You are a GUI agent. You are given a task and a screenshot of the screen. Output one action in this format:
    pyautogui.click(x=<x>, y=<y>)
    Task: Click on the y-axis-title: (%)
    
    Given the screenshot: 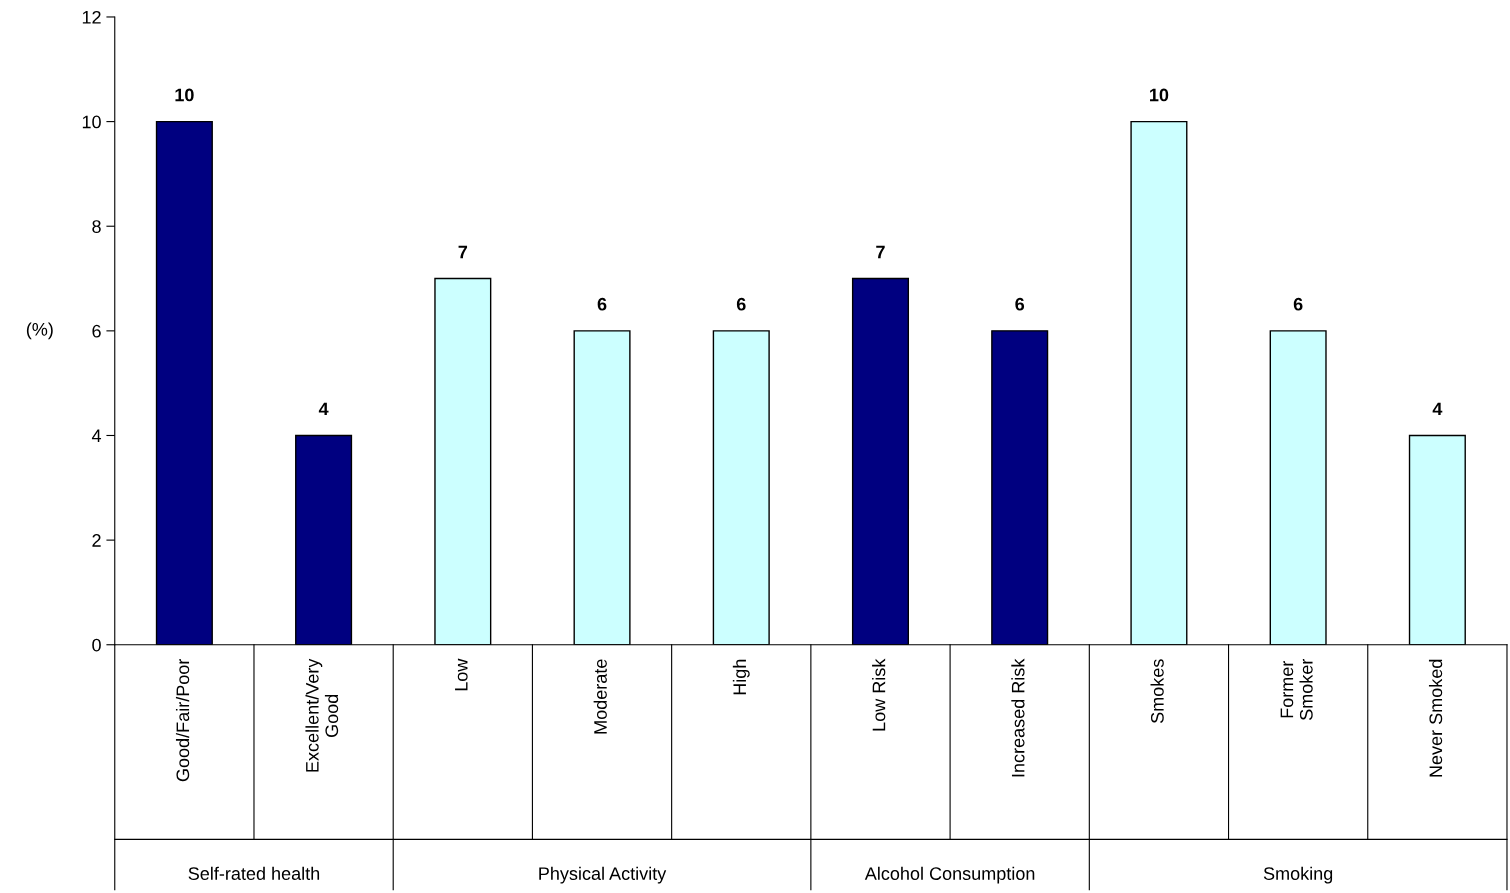 What is the action you would take?
    pyautogui.click(x=39, y=331)
    